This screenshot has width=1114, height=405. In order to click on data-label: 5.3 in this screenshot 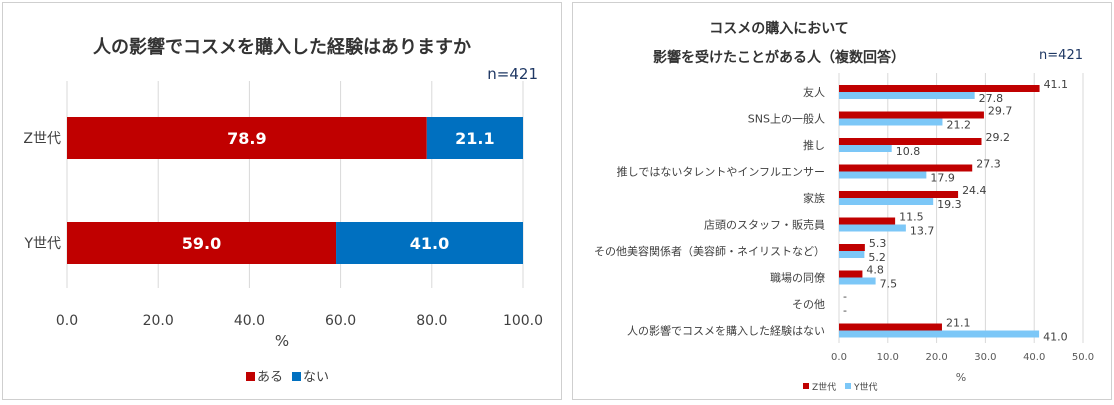, I will do `click(878, 243)`.